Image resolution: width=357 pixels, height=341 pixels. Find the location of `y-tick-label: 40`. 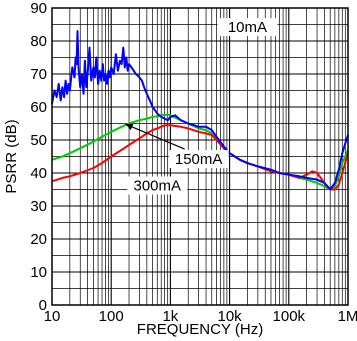

y-tick-label: 40 is located at coordinates (38, 173).